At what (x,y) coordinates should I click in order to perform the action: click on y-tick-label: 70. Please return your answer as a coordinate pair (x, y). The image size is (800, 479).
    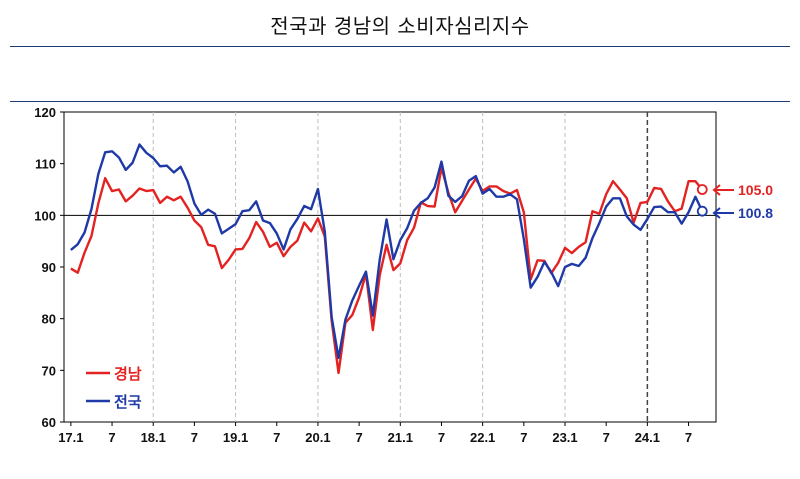
    Looking at the image, I should click on (49, 370).